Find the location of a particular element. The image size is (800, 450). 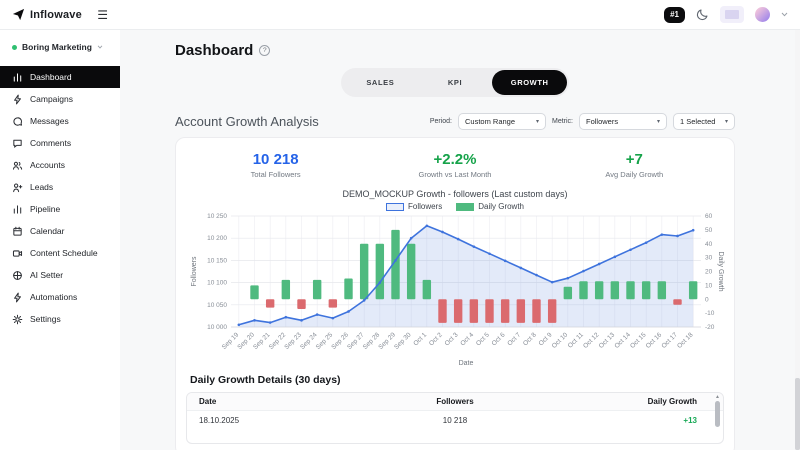

user-plus-icon is located at coordinates (17, 187).